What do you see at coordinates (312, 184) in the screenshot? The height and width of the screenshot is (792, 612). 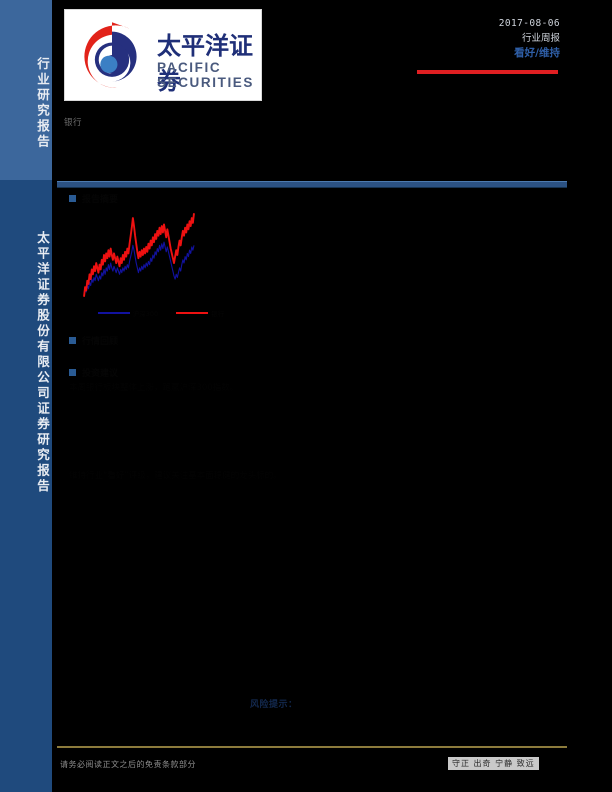 I see `section-divider-bar` at bounding box center [312, 184].